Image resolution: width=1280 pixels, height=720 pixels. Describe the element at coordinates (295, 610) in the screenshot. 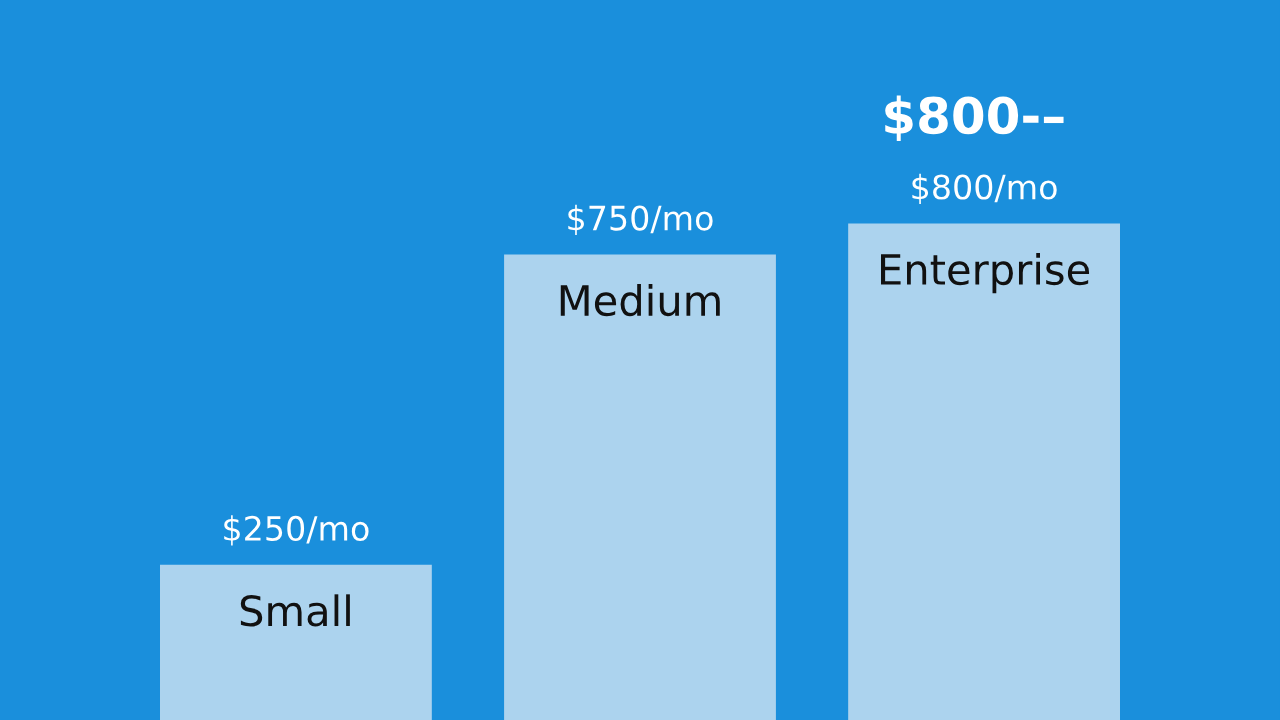

I see `x-tick-label: Small` at that location.